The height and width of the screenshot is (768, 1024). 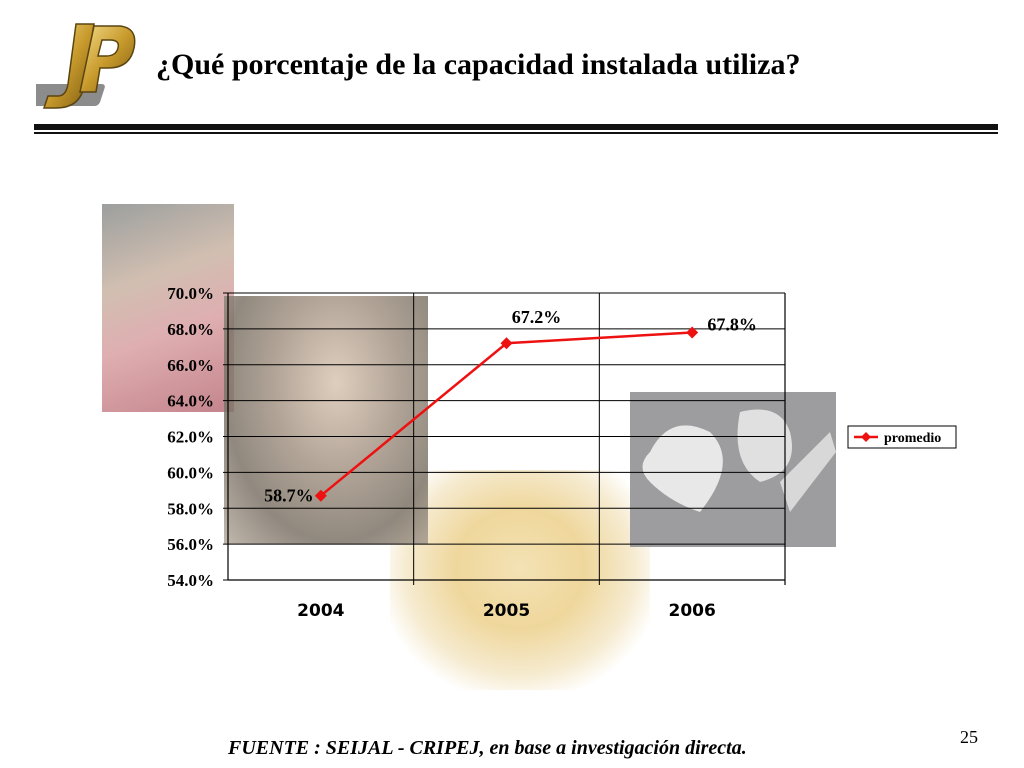 What do you see at coordinates (326, 420) in the screenshot?
I see `background-photo-portrait` at bounding box center [326, 420].